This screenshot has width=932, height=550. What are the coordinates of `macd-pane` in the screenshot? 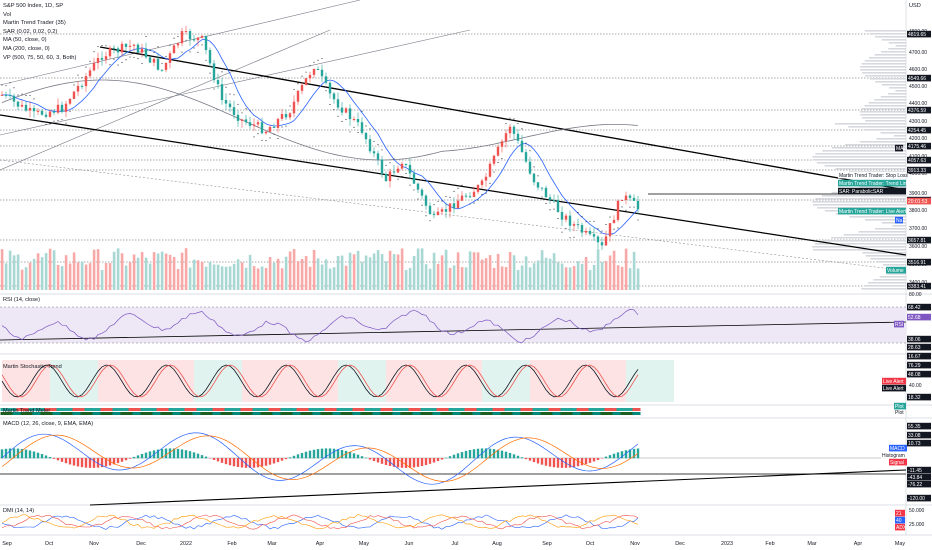 It's located at (453, 469).